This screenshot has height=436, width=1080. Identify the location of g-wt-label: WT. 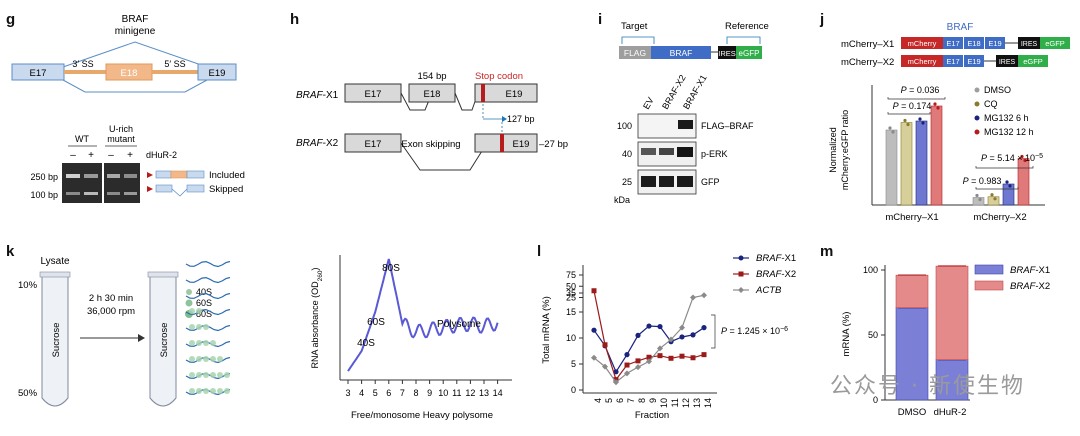
(82, 139).